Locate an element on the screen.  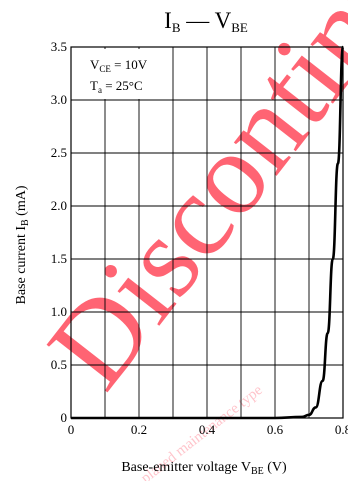
y-tick-label: 1.5 is located at coordinates (59, 258).